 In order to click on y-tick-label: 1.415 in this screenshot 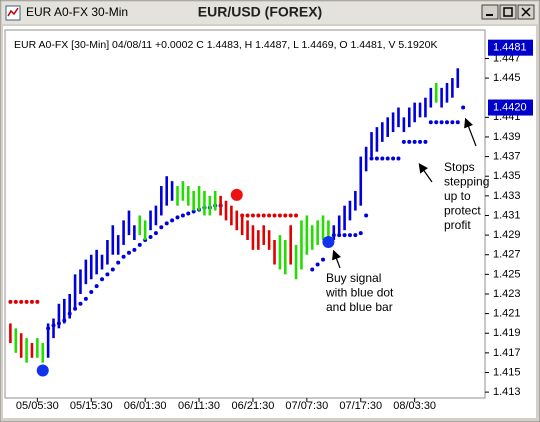, I will do `click(507, 372)`.